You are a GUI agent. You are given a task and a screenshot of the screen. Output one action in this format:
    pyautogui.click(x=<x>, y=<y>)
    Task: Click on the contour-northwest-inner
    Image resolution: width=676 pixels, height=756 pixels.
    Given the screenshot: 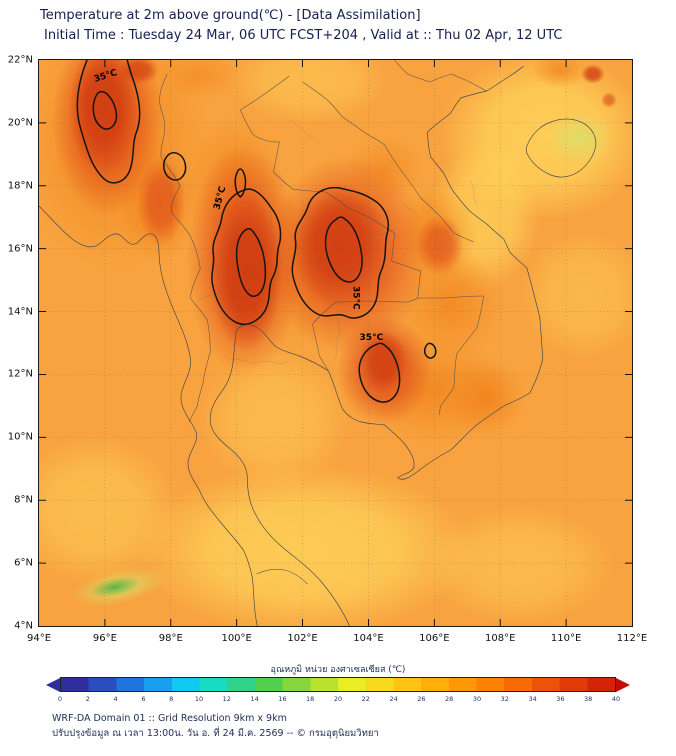 What is the action you would take?
    pyautogui.click(x=105, y=110)
    